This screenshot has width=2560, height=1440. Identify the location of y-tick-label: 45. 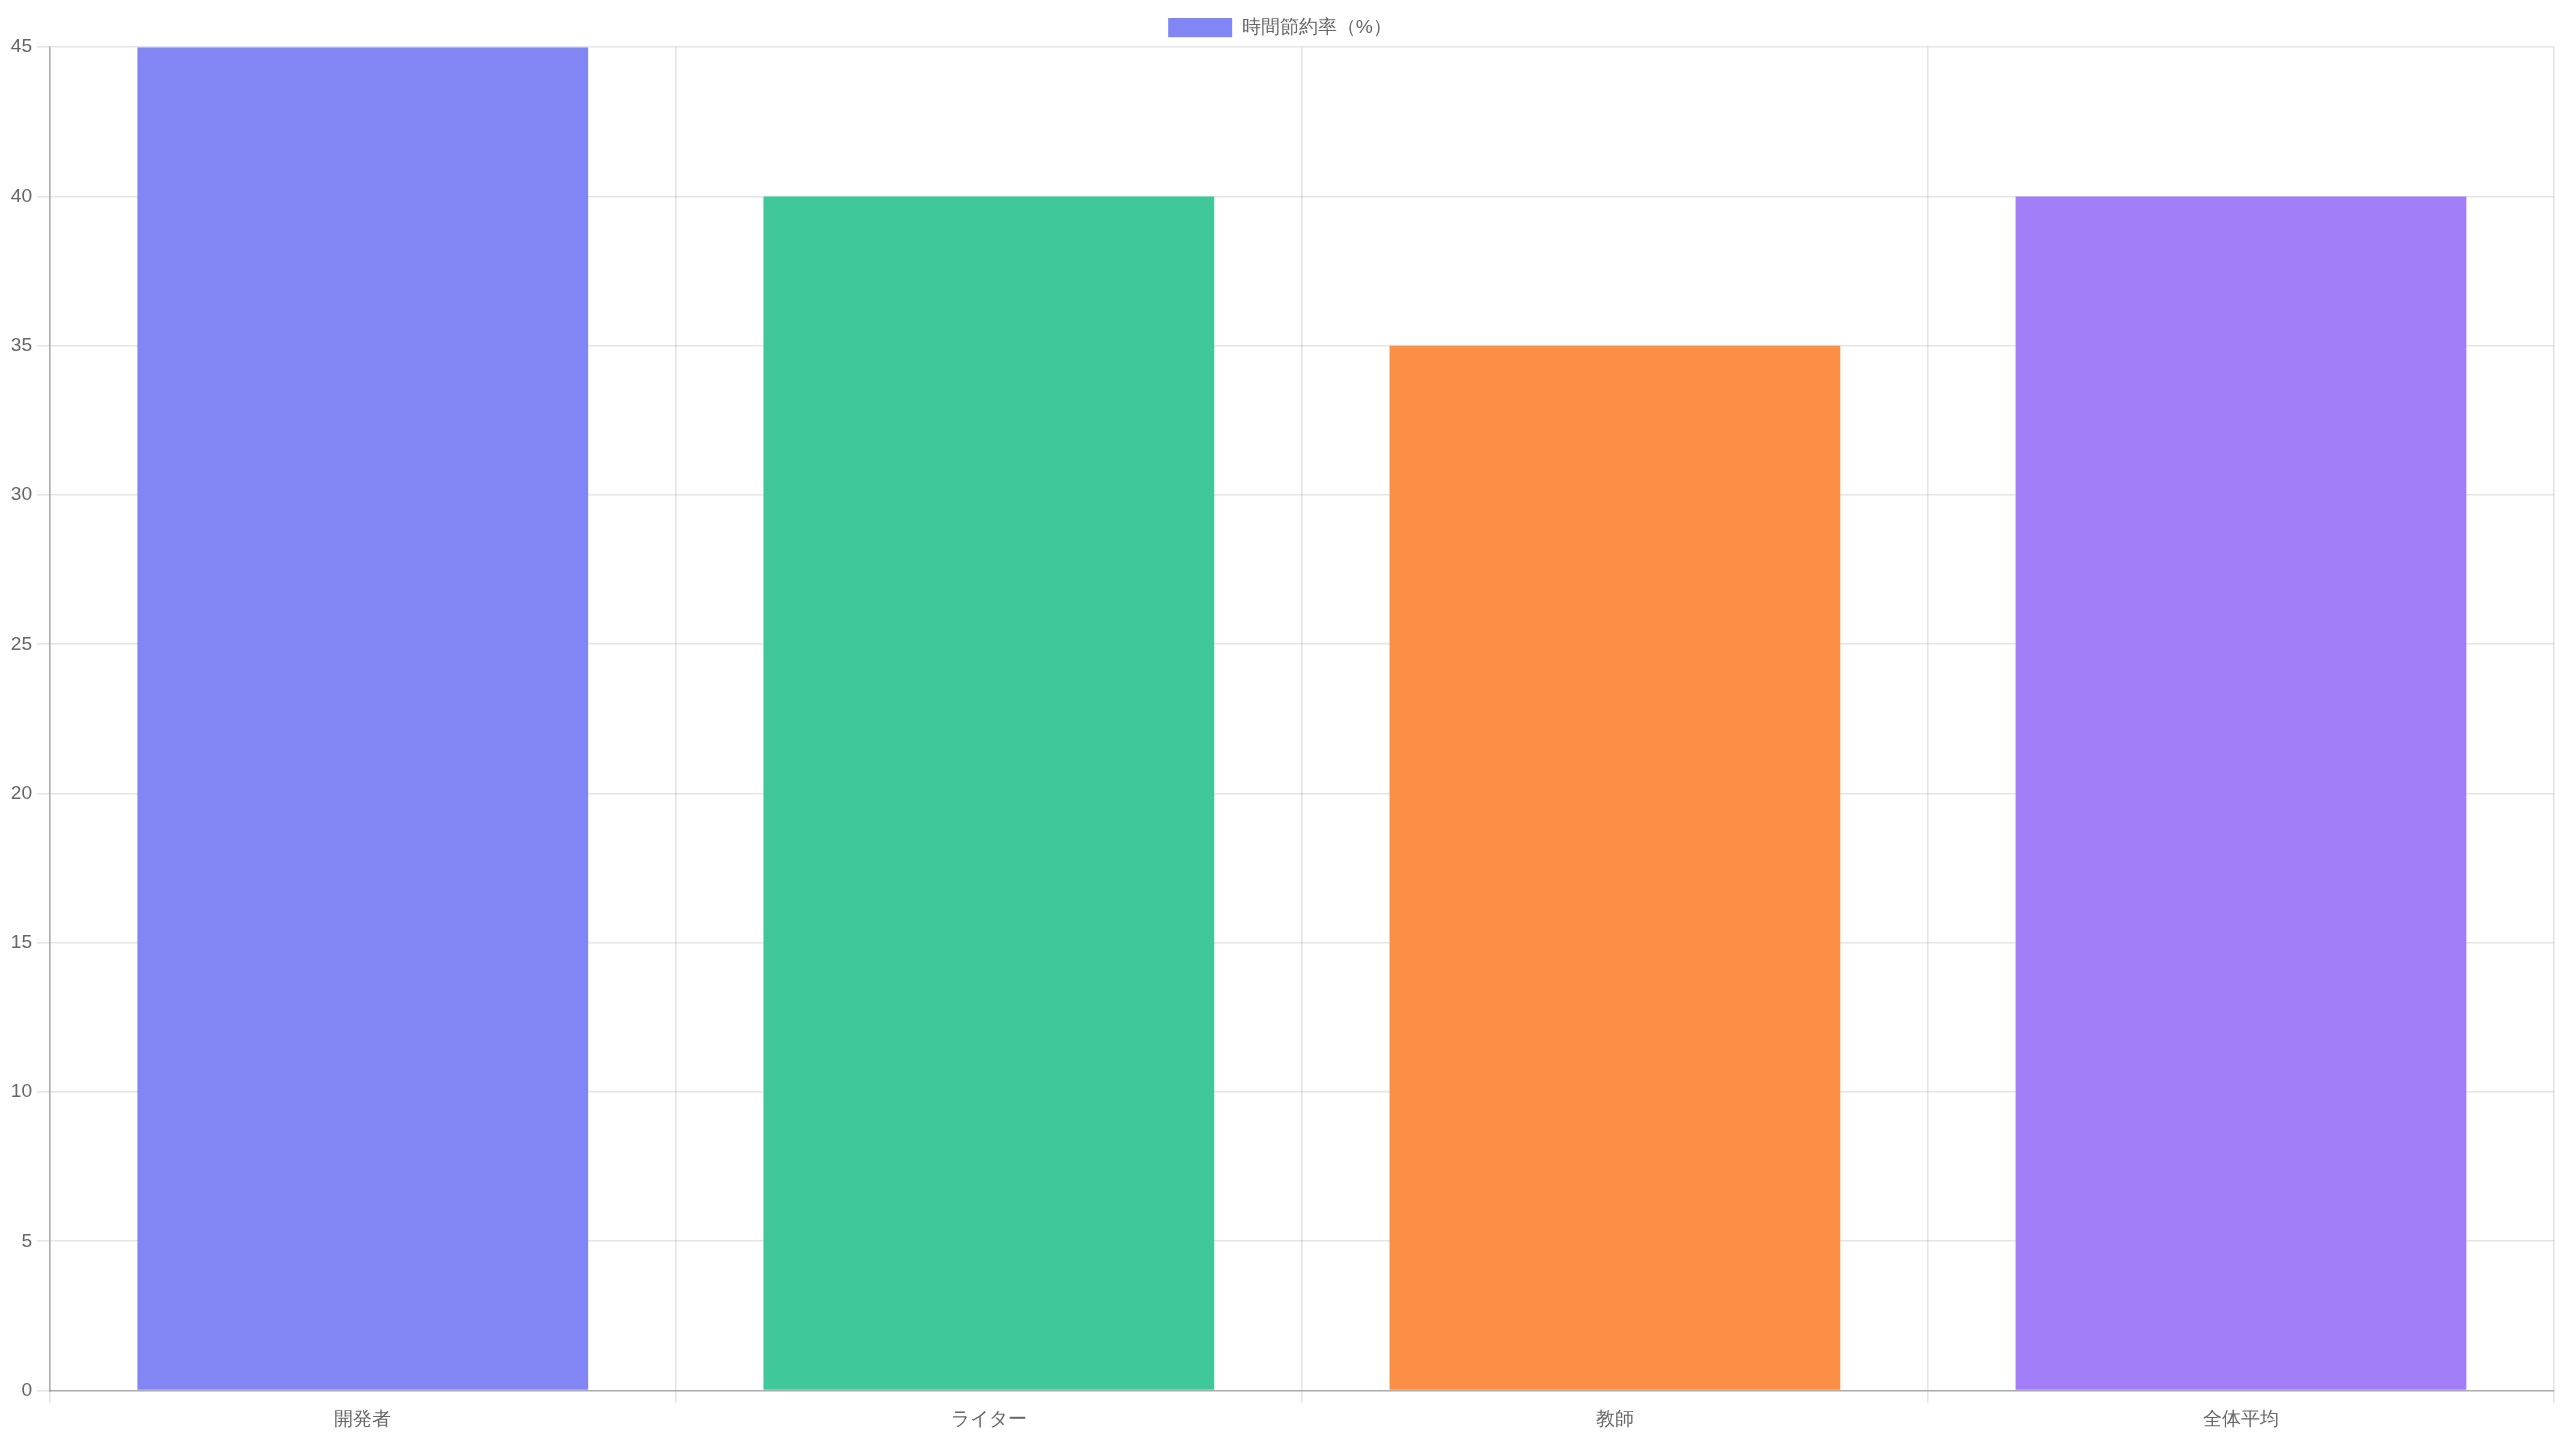
(21, 46).